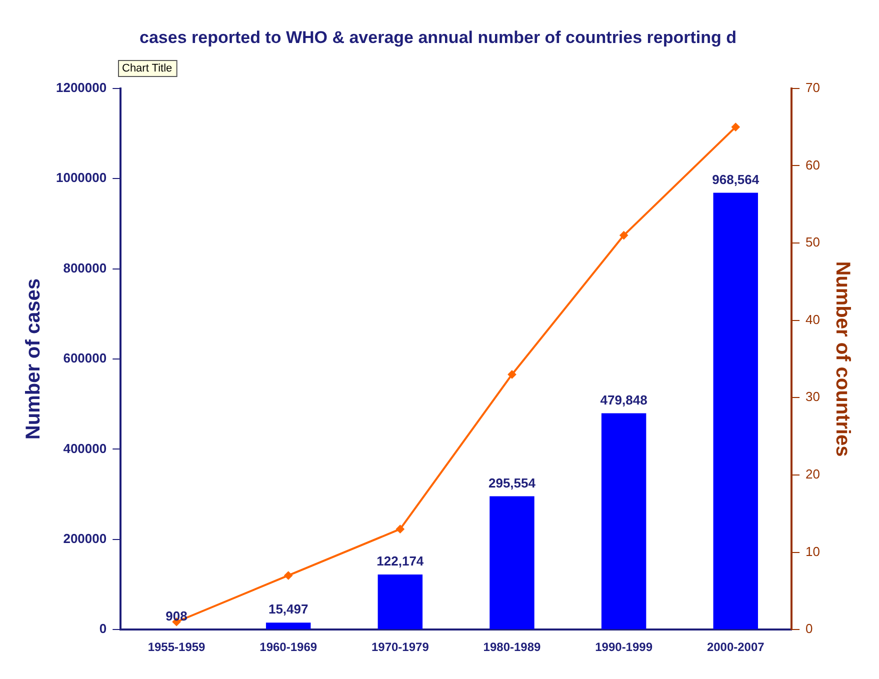  What do you see at coordinates (809, 628) in the screenshot?
I see `y2-tick-label: 0` at bounding box center [809, 628].